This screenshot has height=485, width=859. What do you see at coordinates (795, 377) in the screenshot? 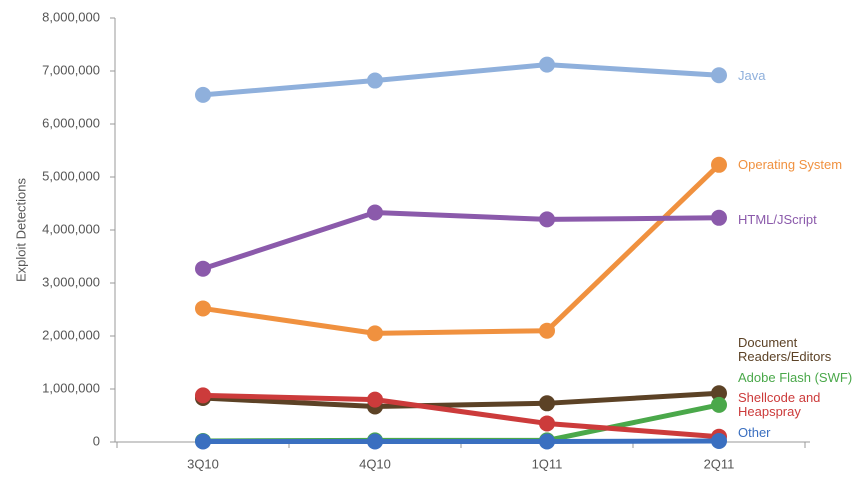
I see `series-label: Adobe Flash (SWF)` at bounding box center [795, 377].